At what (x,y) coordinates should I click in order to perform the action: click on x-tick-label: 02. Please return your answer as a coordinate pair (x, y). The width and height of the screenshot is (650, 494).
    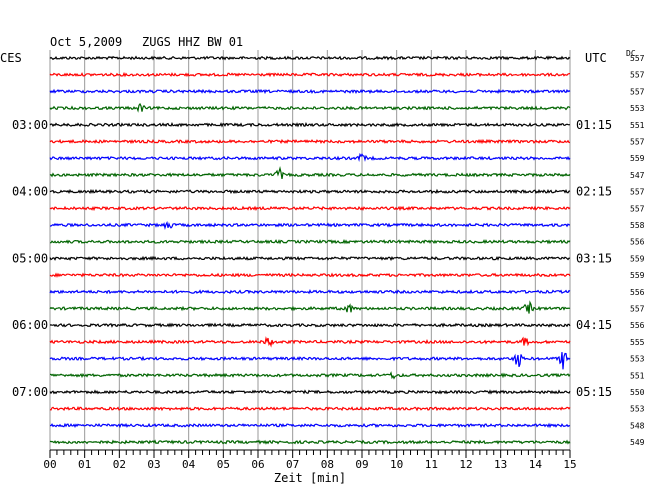
    Looking at the image, I should click on (119, 464).